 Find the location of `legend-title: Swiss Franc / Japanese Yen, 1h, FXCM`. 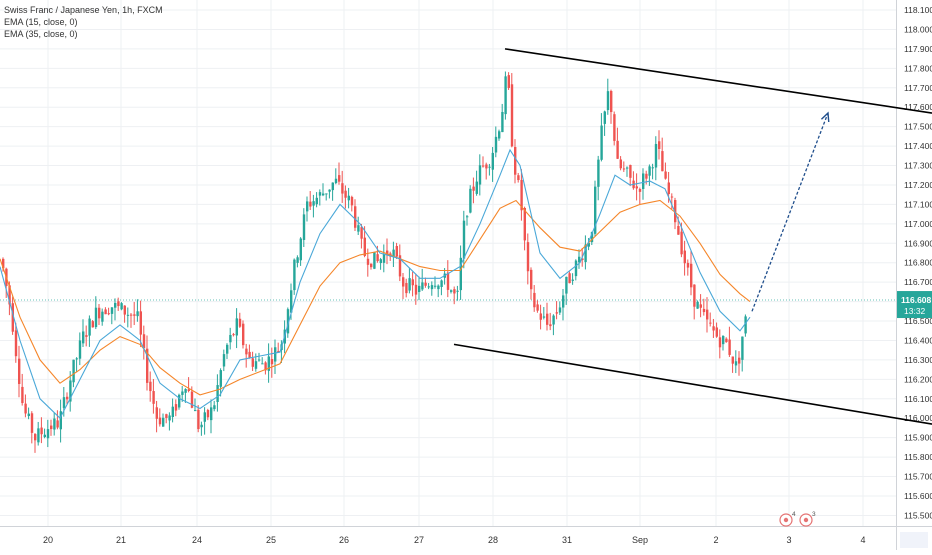

legend-title: Swiss Franc / Japanese Yen, 1h, FXCM is located at coordinates (83, 10).